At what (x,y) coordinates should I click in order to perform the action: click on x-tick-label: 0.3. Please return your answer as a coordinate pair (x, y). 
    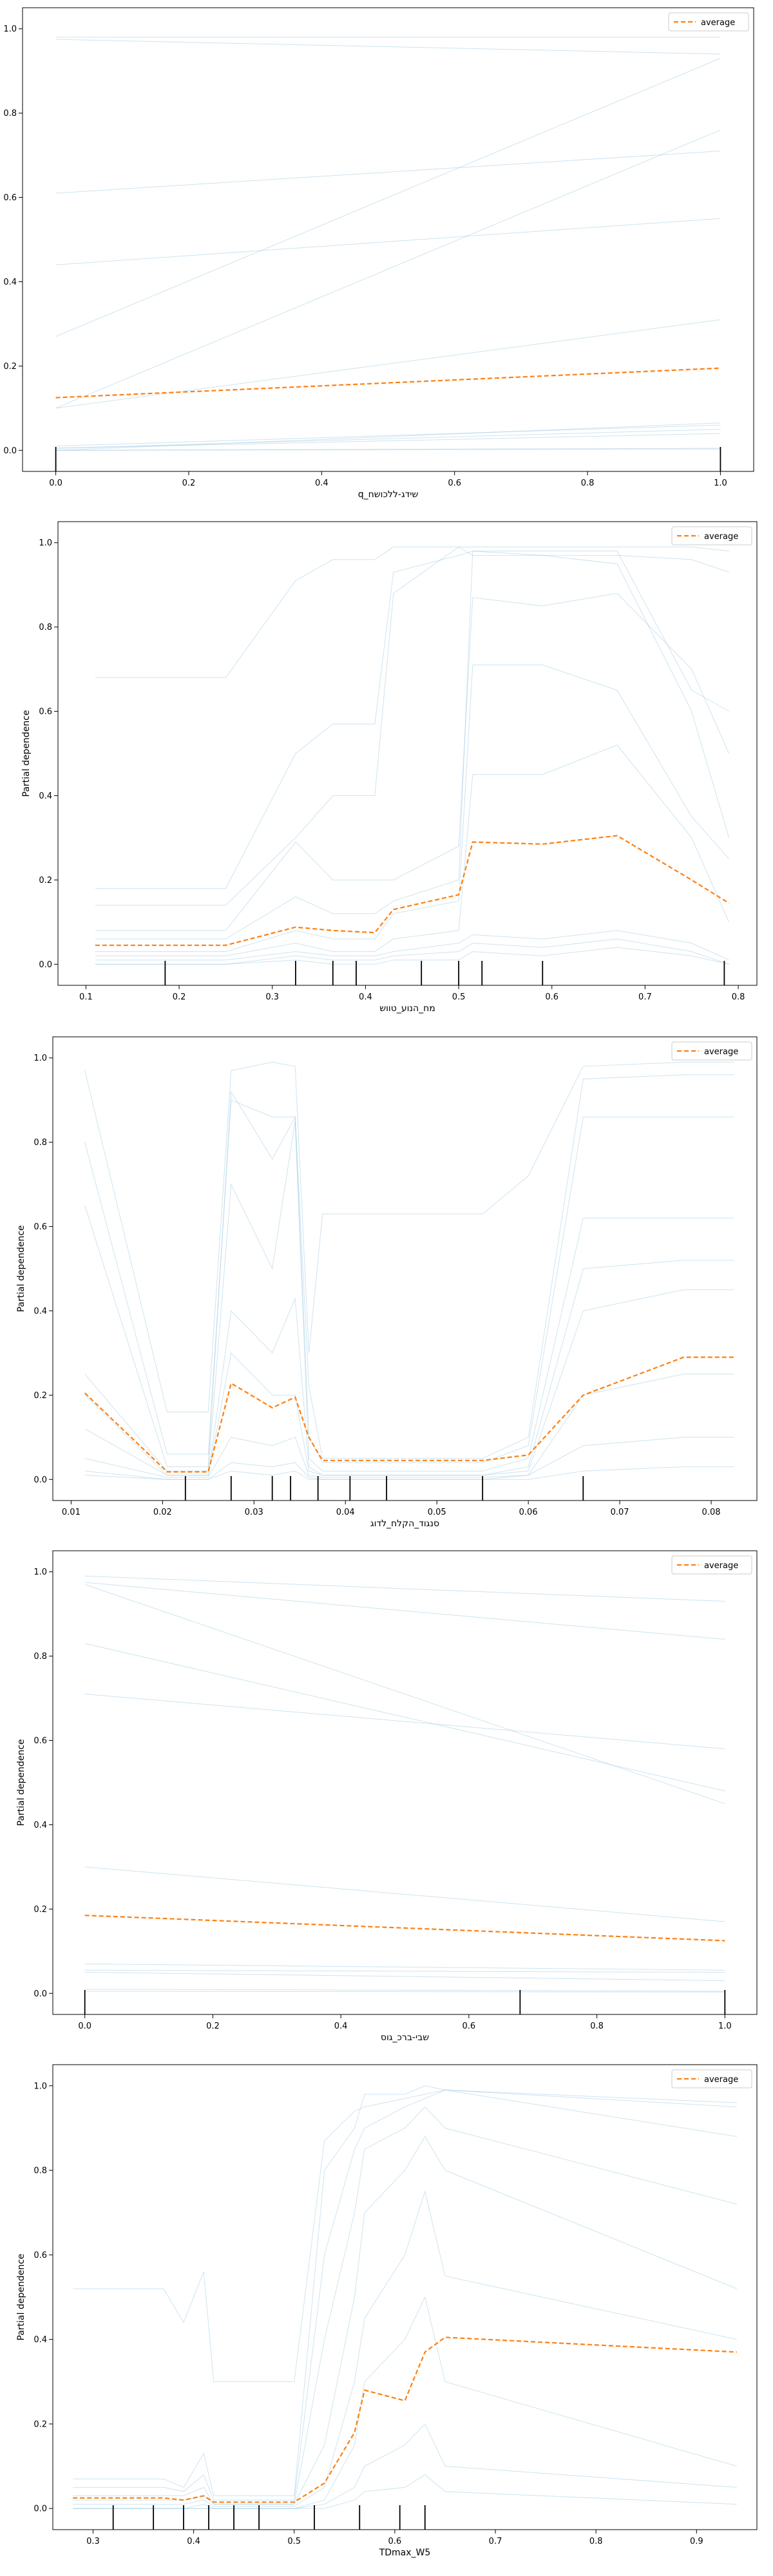
    Looking at the image, I should click on (272, 997).